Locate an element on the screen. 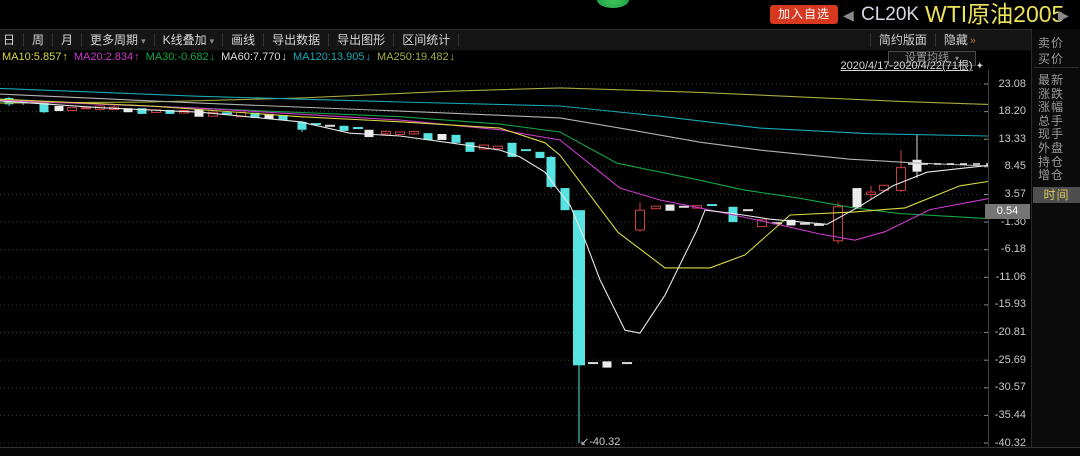  quote-field-买价: 买价 is located at coordinates (1051, 58).